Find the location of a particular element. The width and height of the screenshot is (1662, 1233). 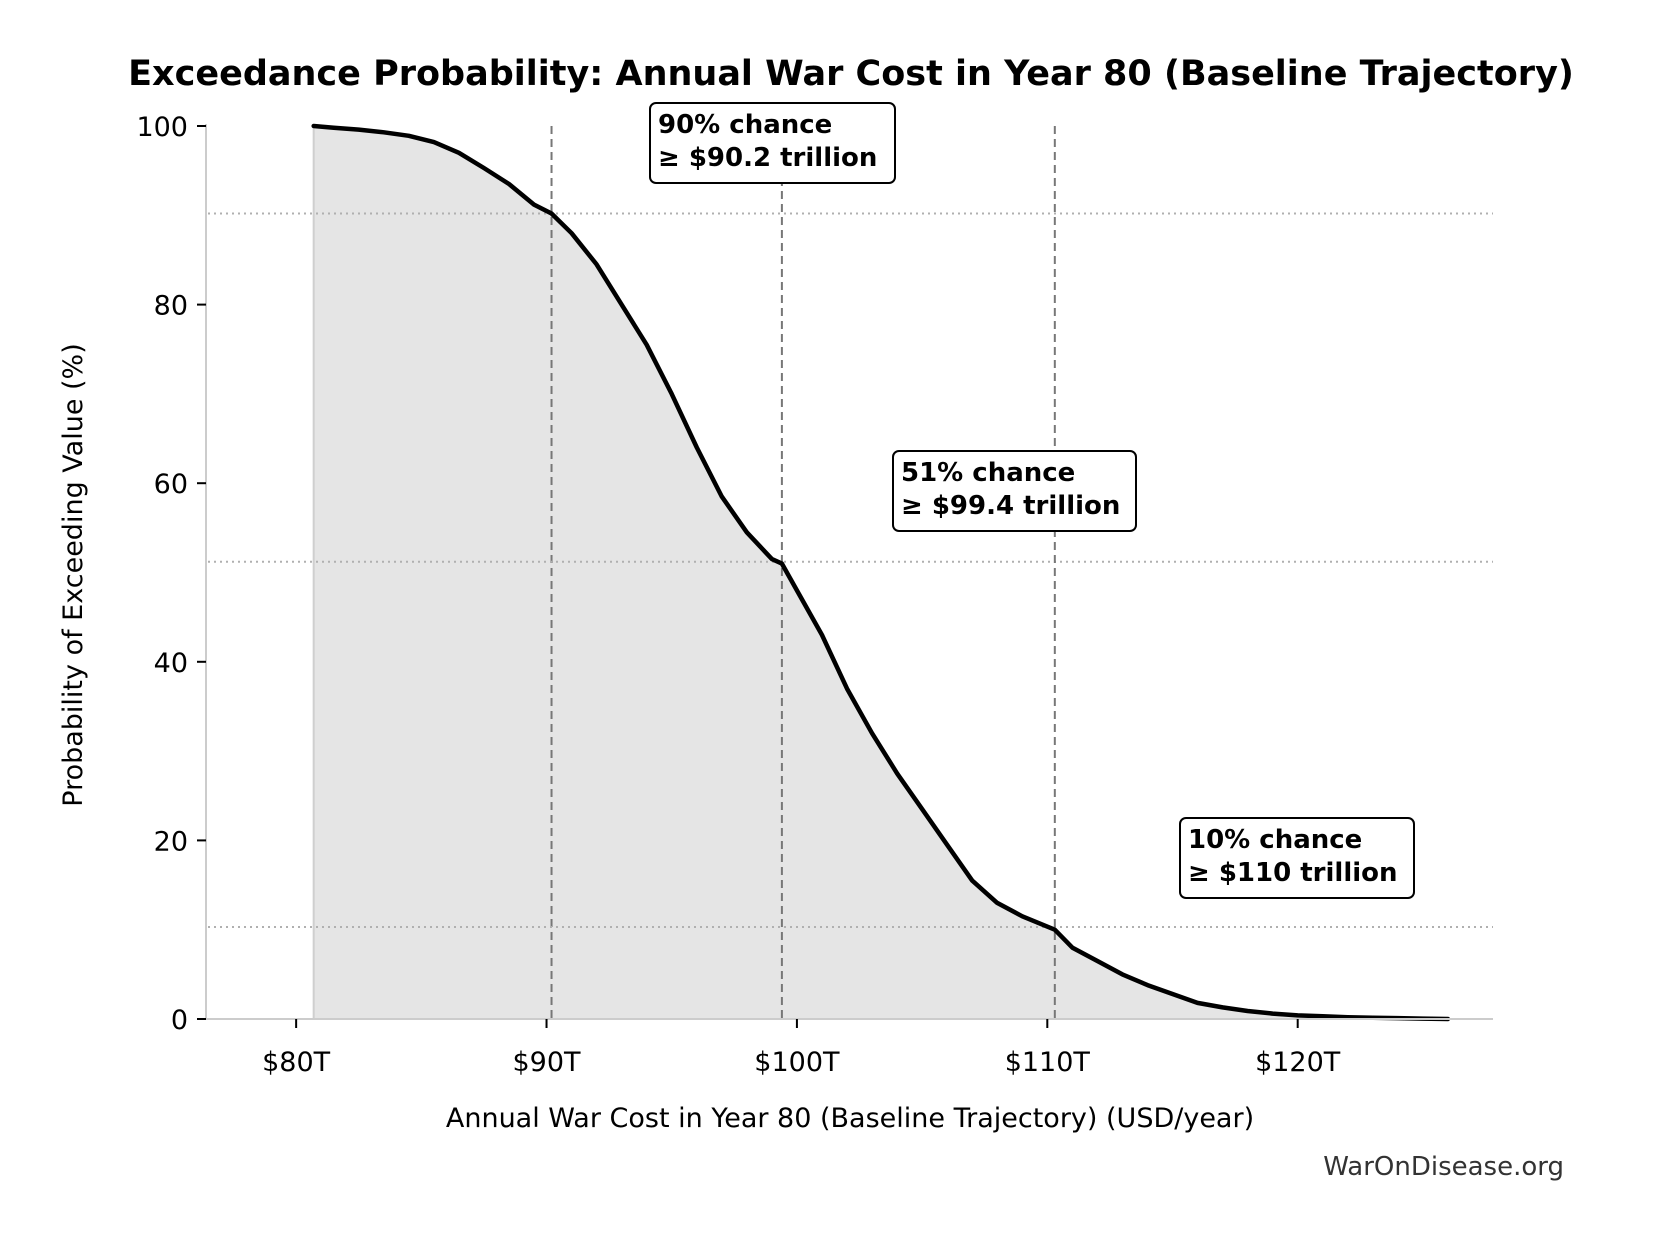

annotation-box-1: 90% chance≥ $90.2 trillion is located at coordinates (772, 143).